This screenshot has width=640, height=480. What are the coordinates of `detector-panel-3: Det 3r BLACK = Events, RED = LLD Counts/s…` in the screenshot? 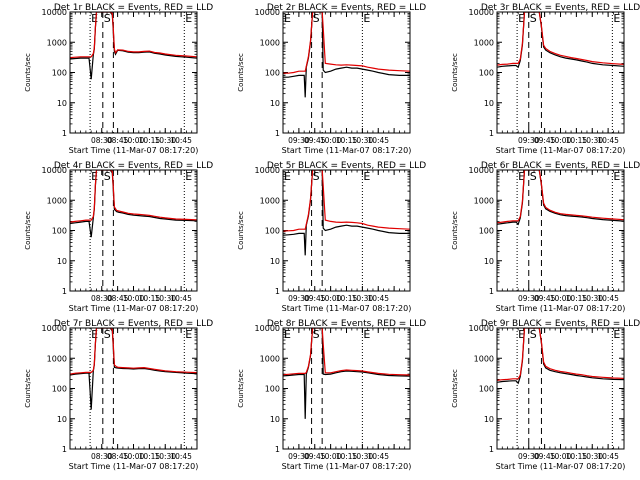 It's located at (545, 79).